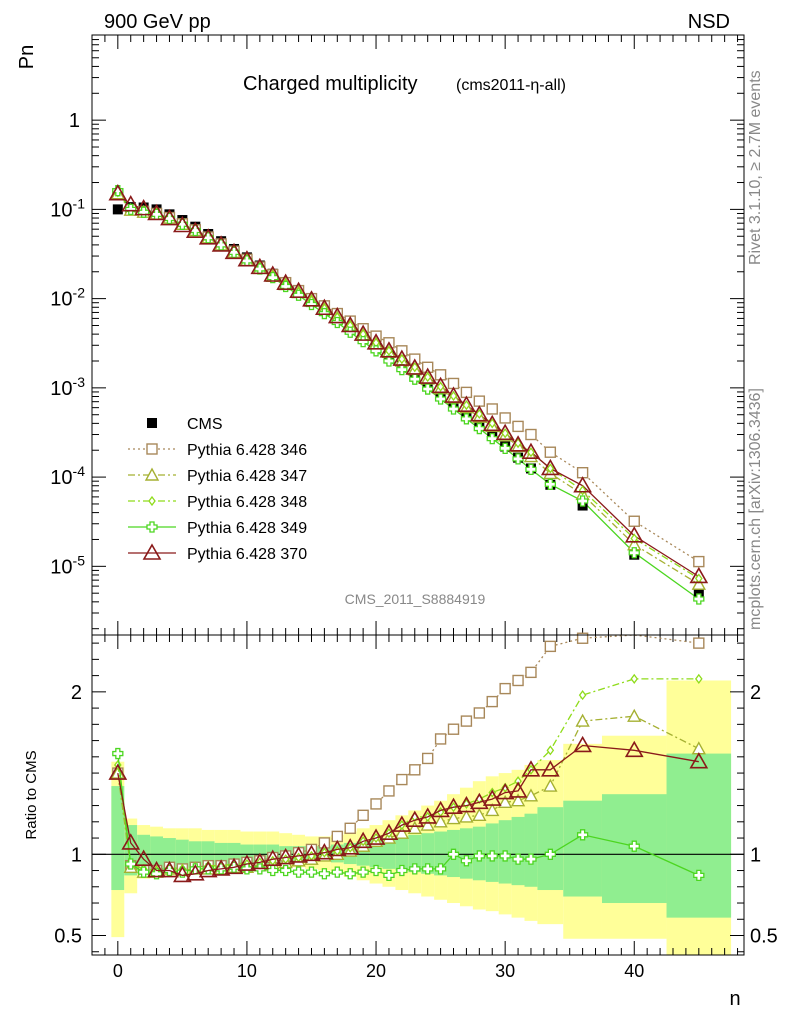 This screenshot has width=786, height=1029. I want to click on x-axis-label: n, so click(734, 999).